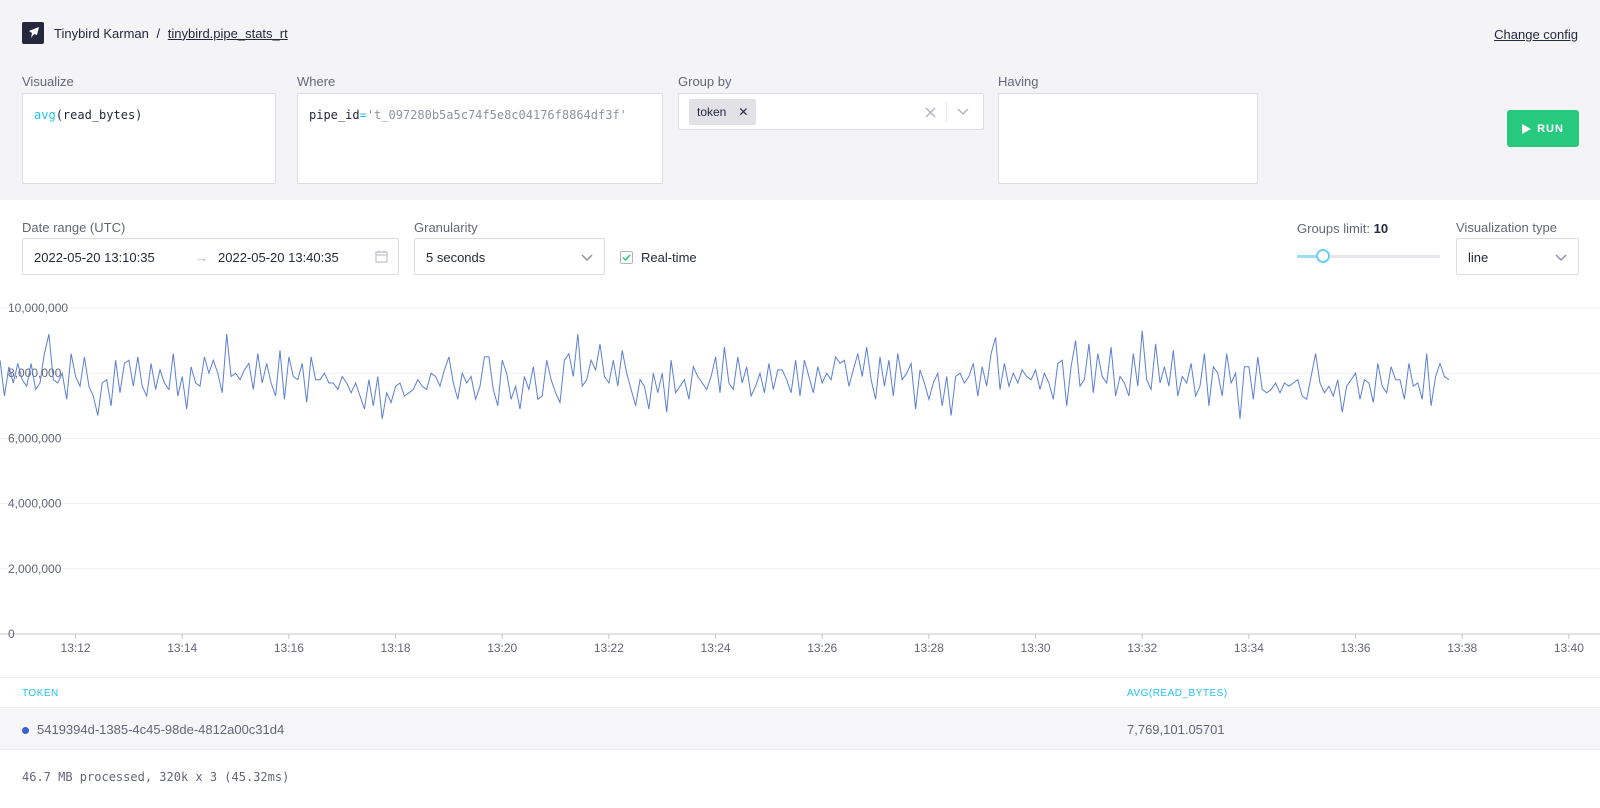 The width and height of the screenshot is (1600, 808). I want to click on visualize-label: Visualize, so click(48, 81).